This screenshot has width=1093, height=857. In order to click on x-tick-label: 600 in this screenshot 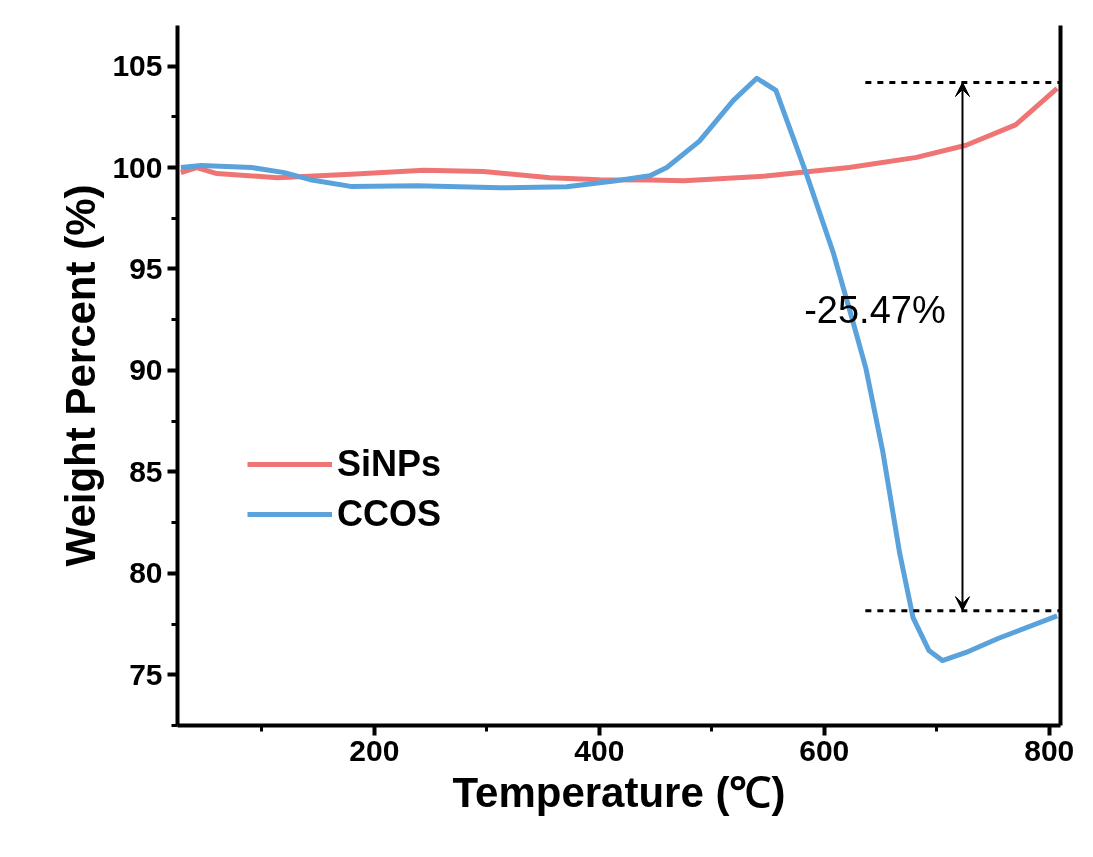, I will do `click(824, 750)`.